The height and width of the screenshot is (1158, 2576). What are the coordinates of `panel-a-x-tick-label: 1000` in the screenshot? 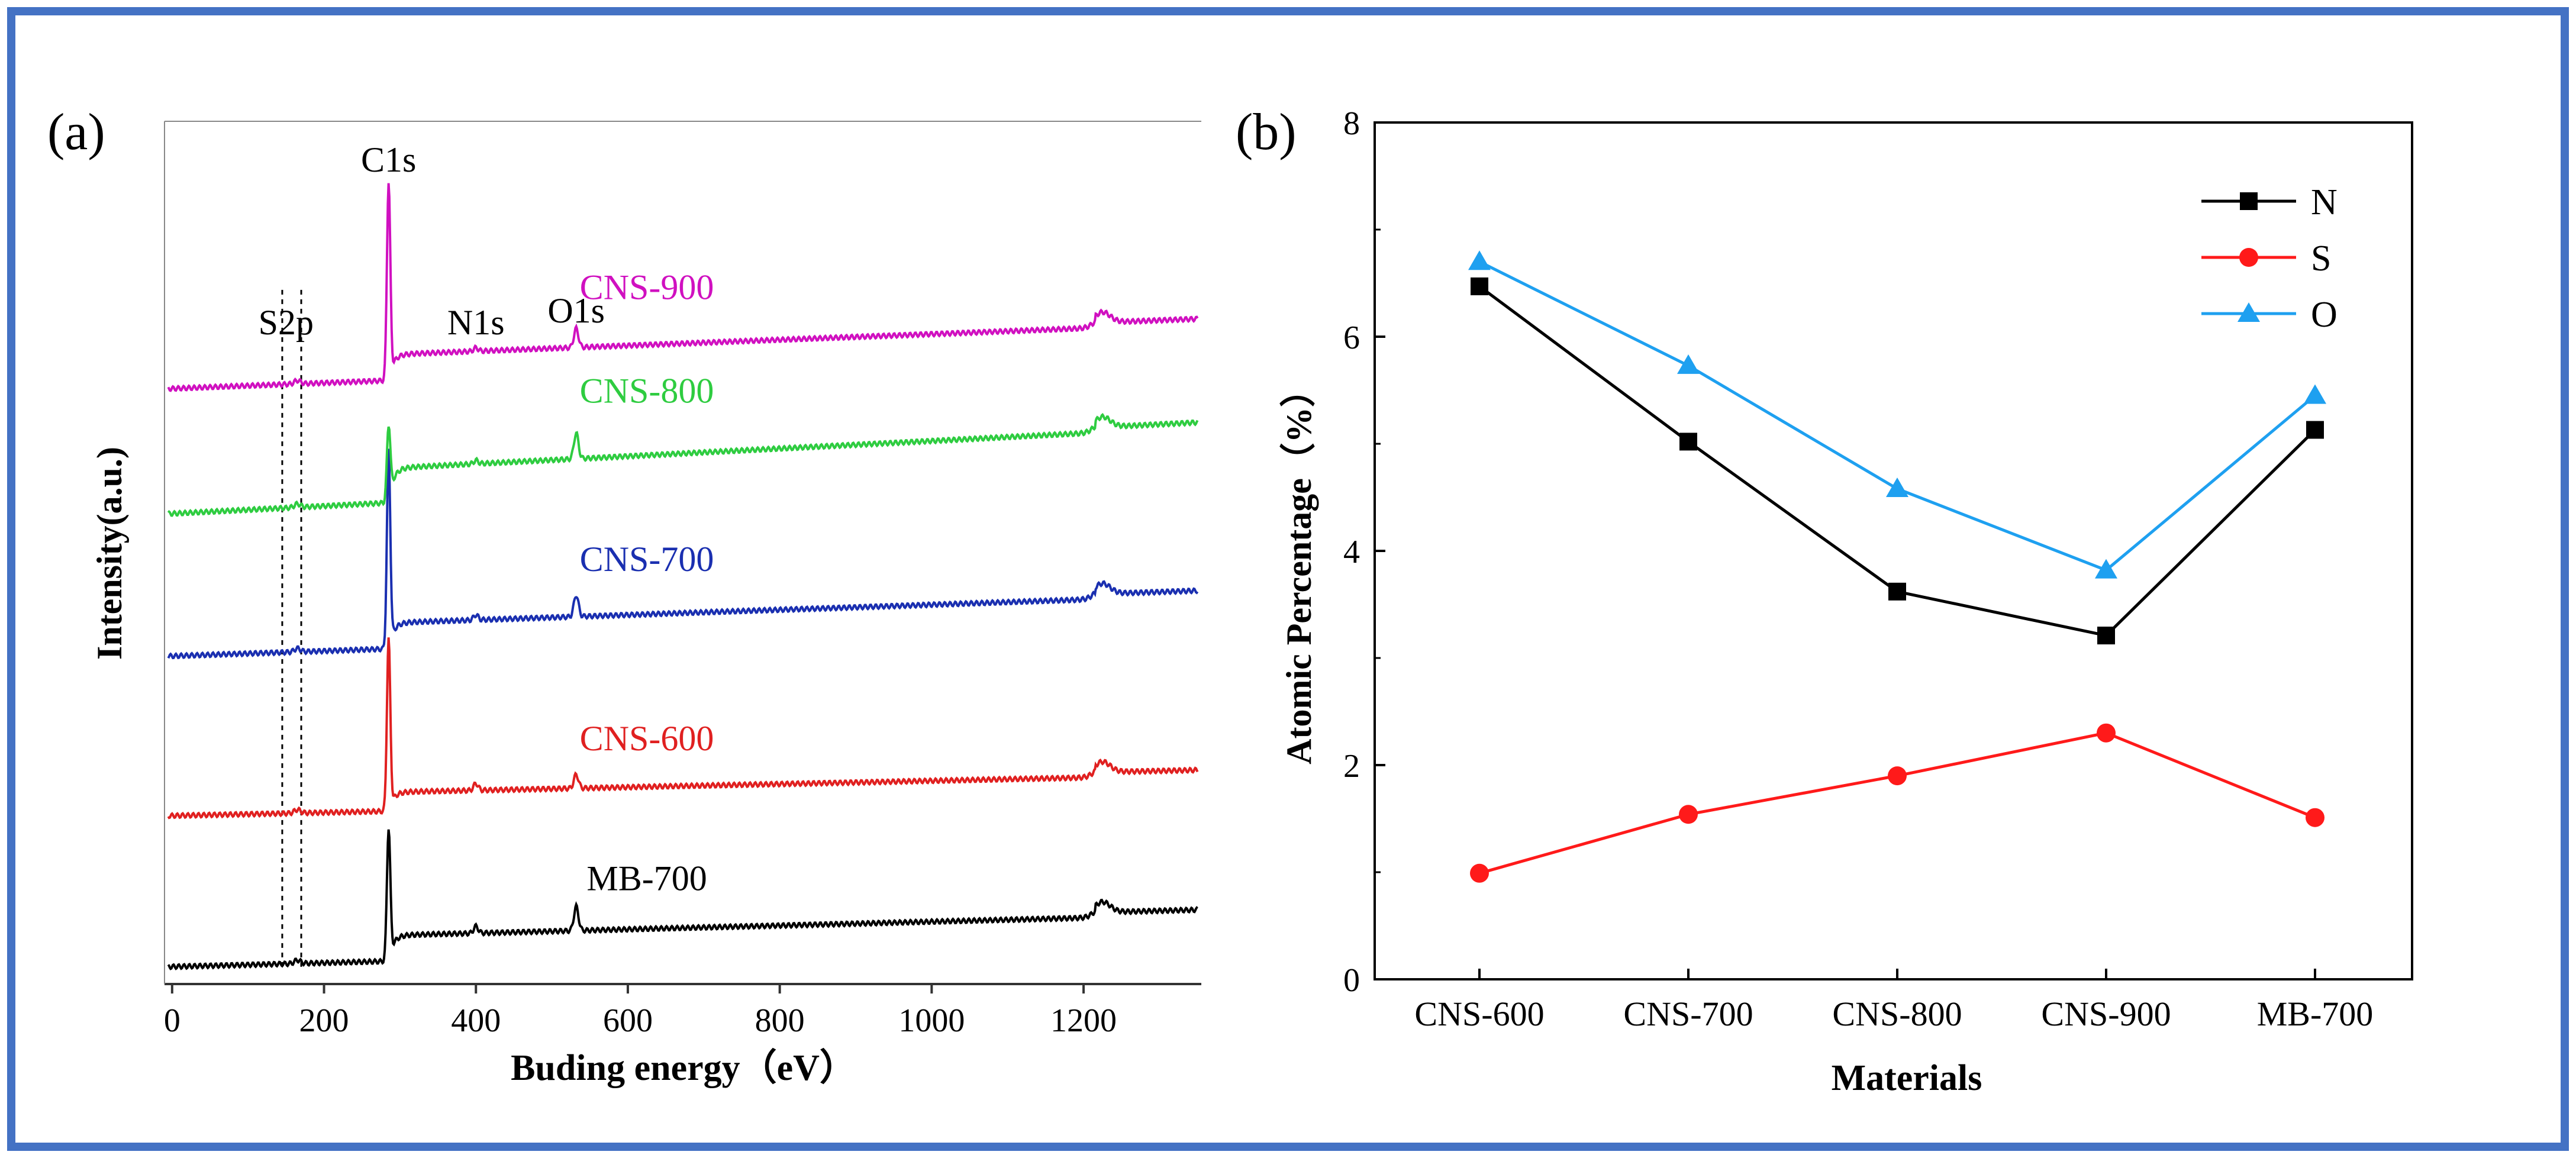 It's located at (931, 1021).